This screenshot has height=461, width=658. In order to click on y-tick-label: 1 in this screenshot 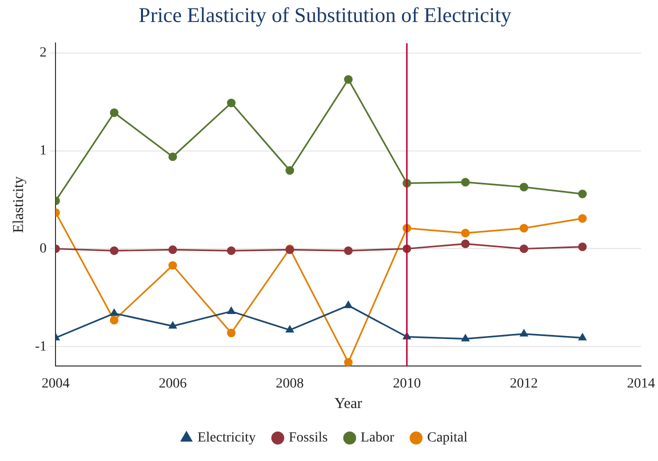, I will do `click(43, 151)`.